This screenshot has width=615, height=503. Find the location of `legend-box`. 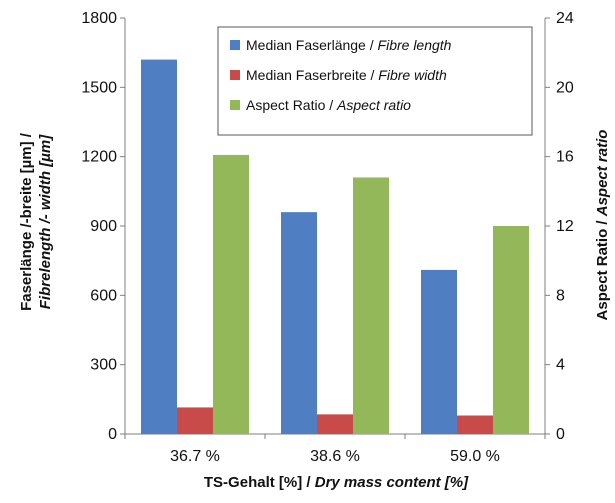

legend-box is located at coordinates (375, 81).